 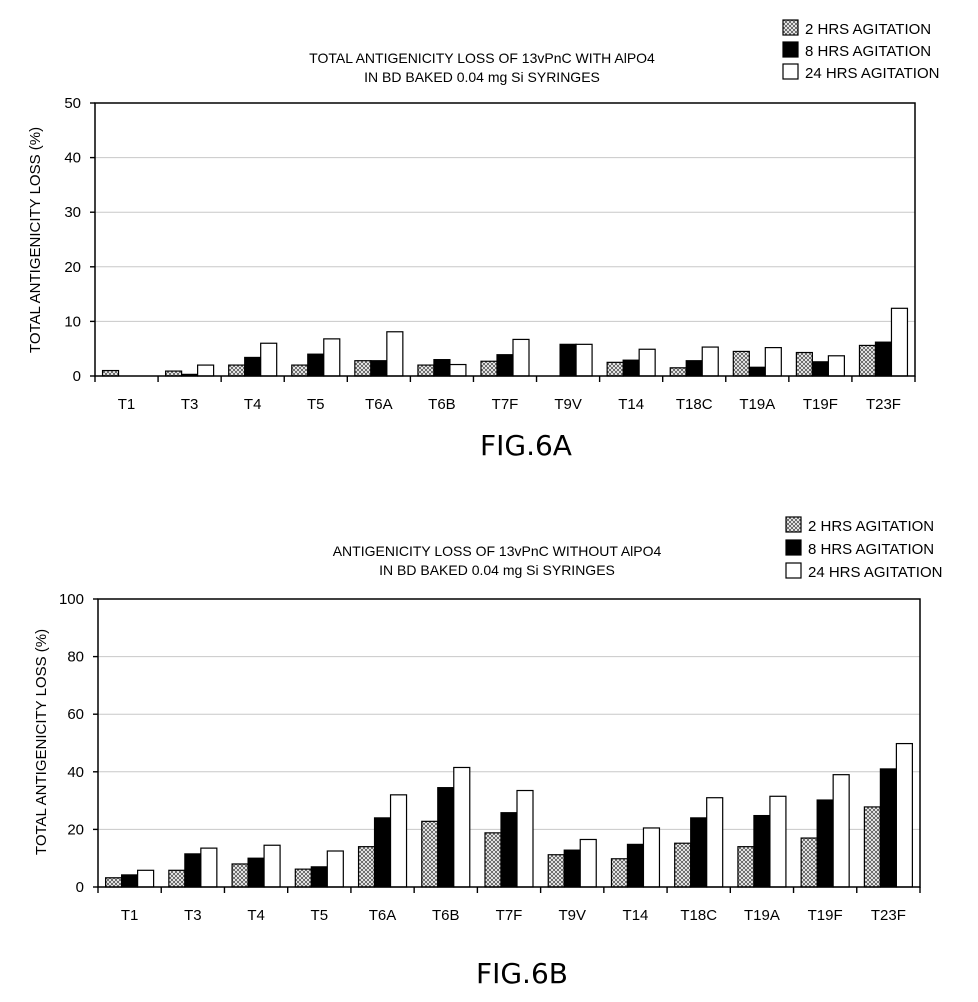 What do you see at coordinates (383, 915) in the screenshot?
I see `x-tick-label-t6a: T6A` at bounding box center [383, 915].